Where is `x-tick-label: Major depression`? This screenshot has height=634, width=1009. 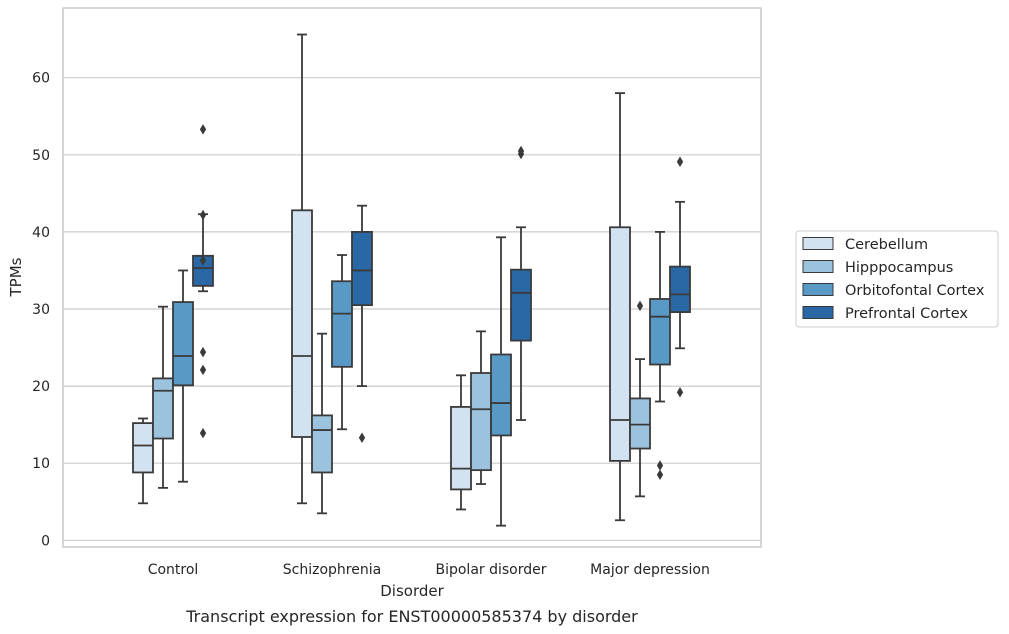
x-tick-label: Major depression is located at coordinates (650, 570).